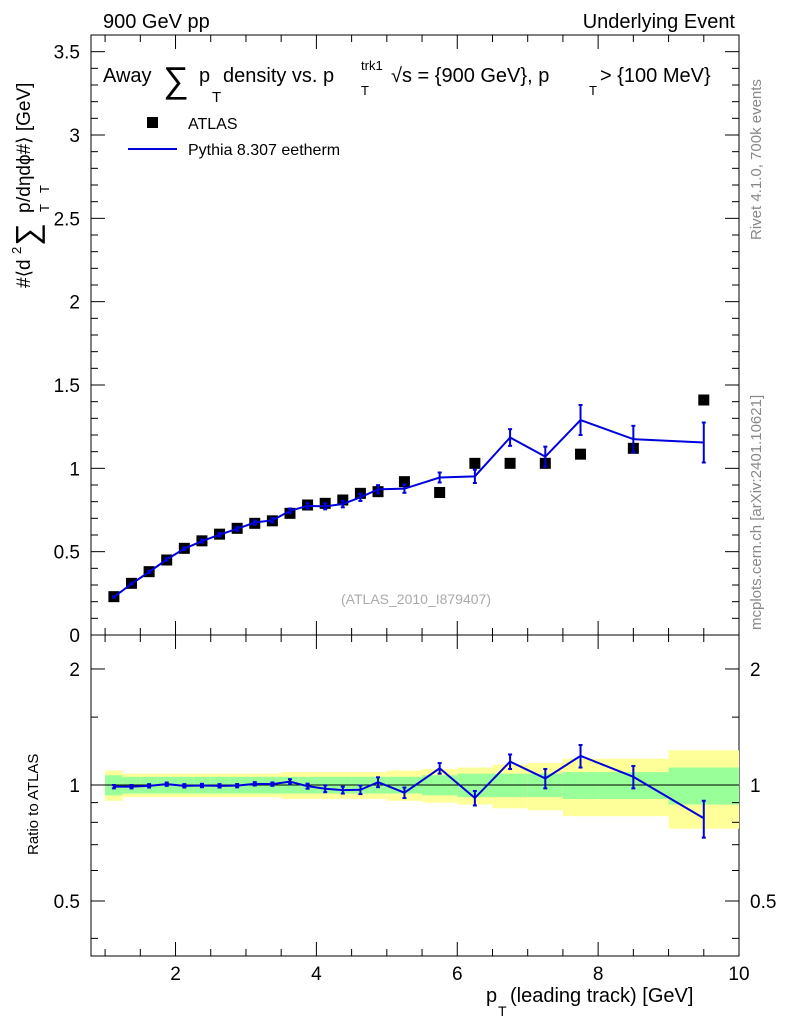  I want to click on x-tick-label: 10, so click(738, 974).